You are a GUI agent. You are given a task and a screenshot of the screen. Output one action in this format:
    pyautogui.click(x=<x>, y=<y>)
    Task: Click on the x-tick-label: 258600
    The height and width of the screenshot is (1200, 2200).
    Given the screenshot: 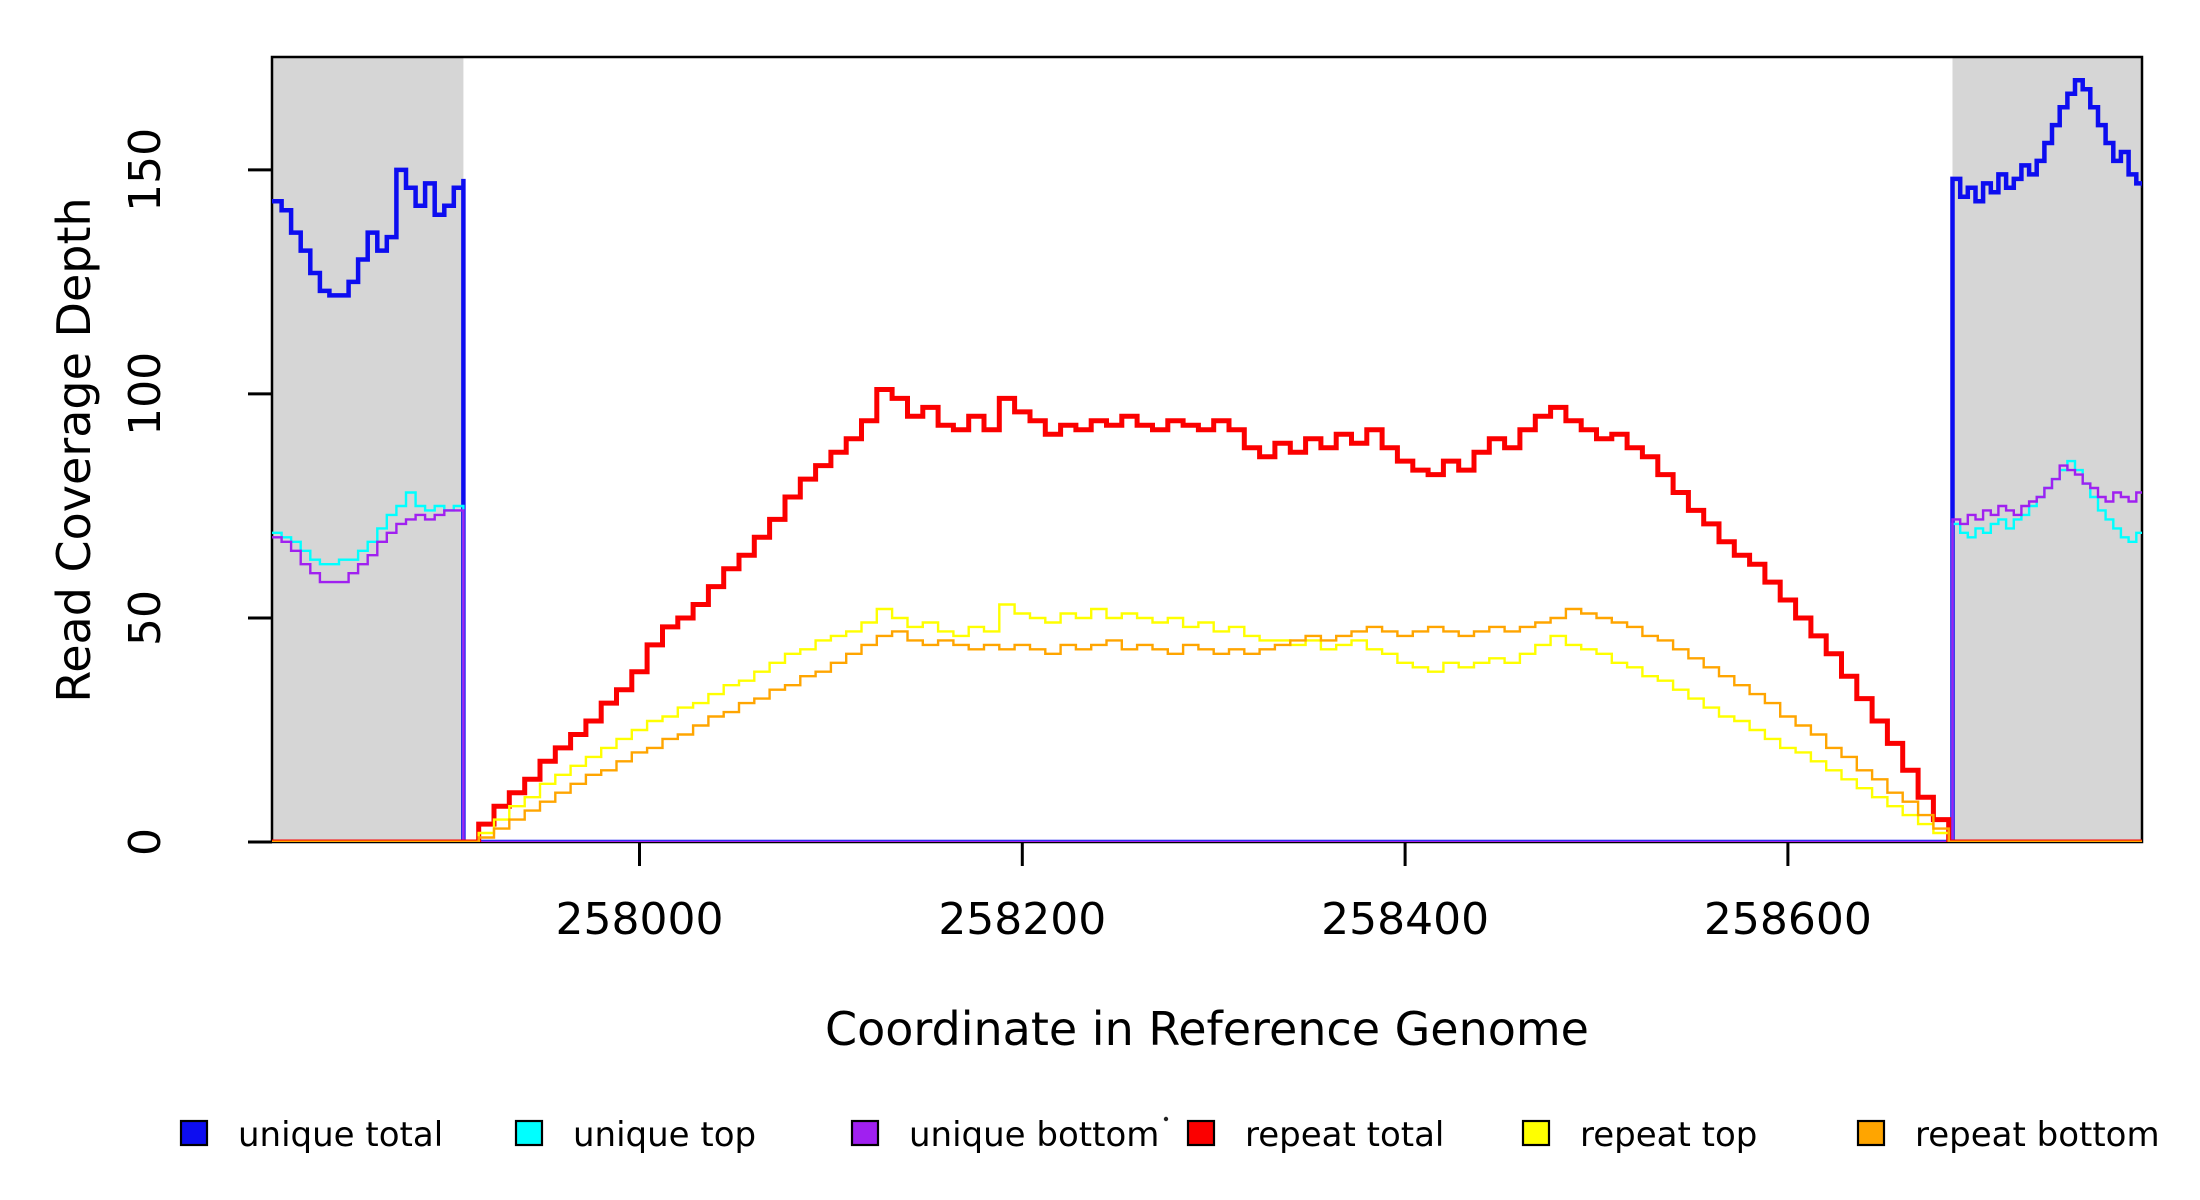 What is the action you would take?
    pyautogui.click(x=1788, y=919)
    